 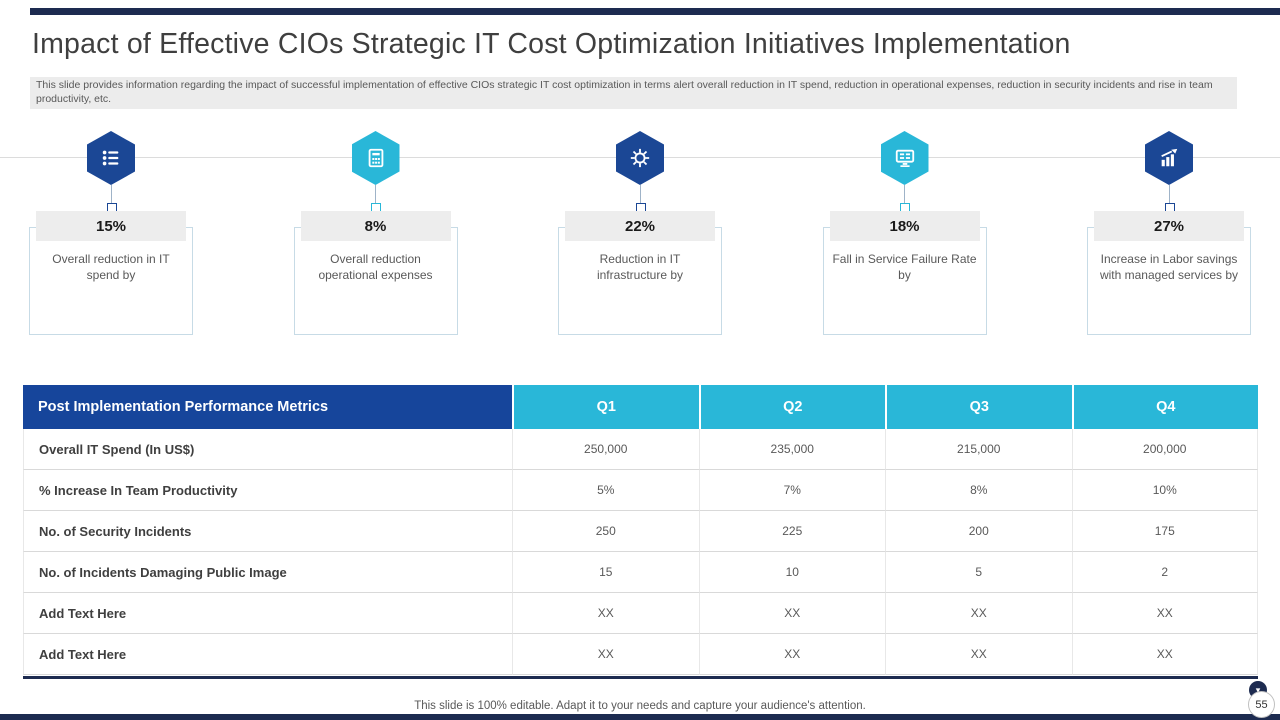 I want to click on metric-cell: Overall IT Spend (In US$), so click(x=267, y=449).